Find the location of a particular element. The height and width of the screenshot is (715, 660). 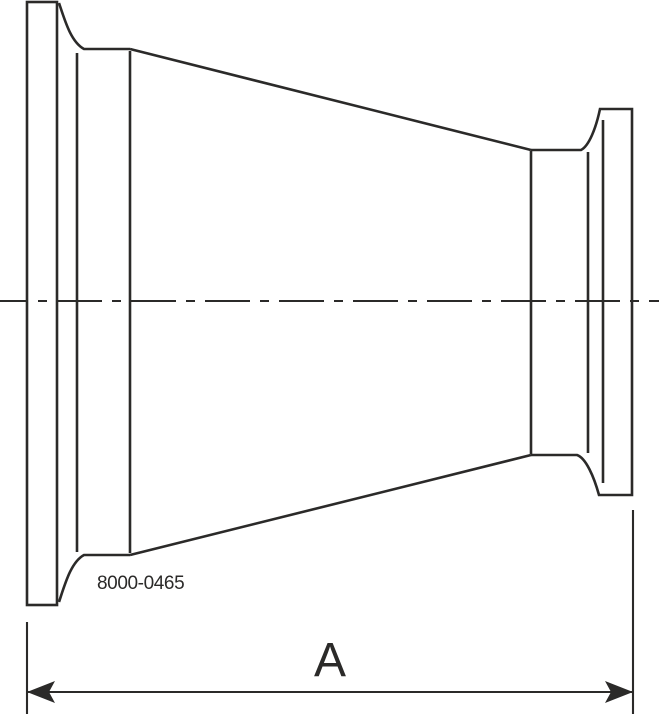

left-ferrule is located at coordinates (78, 303).